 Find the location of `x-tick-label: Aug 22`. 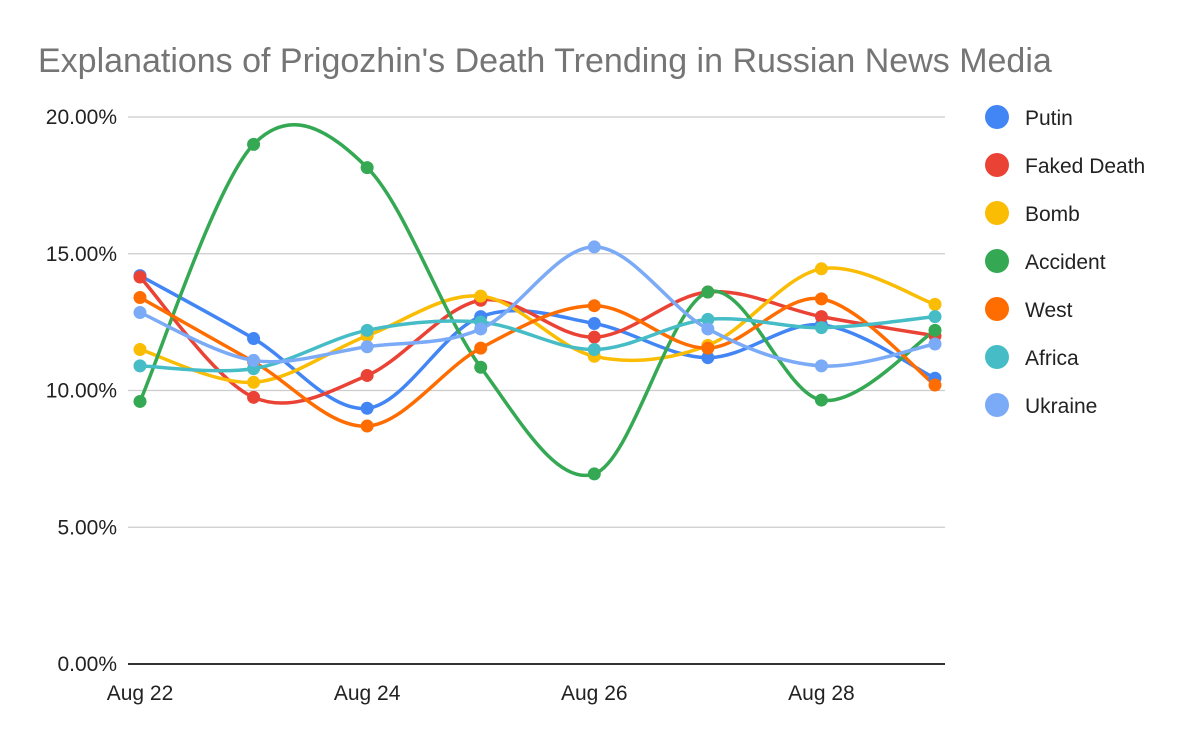

x-tick-label: Aug 22 is located at coordinates (140, 693).